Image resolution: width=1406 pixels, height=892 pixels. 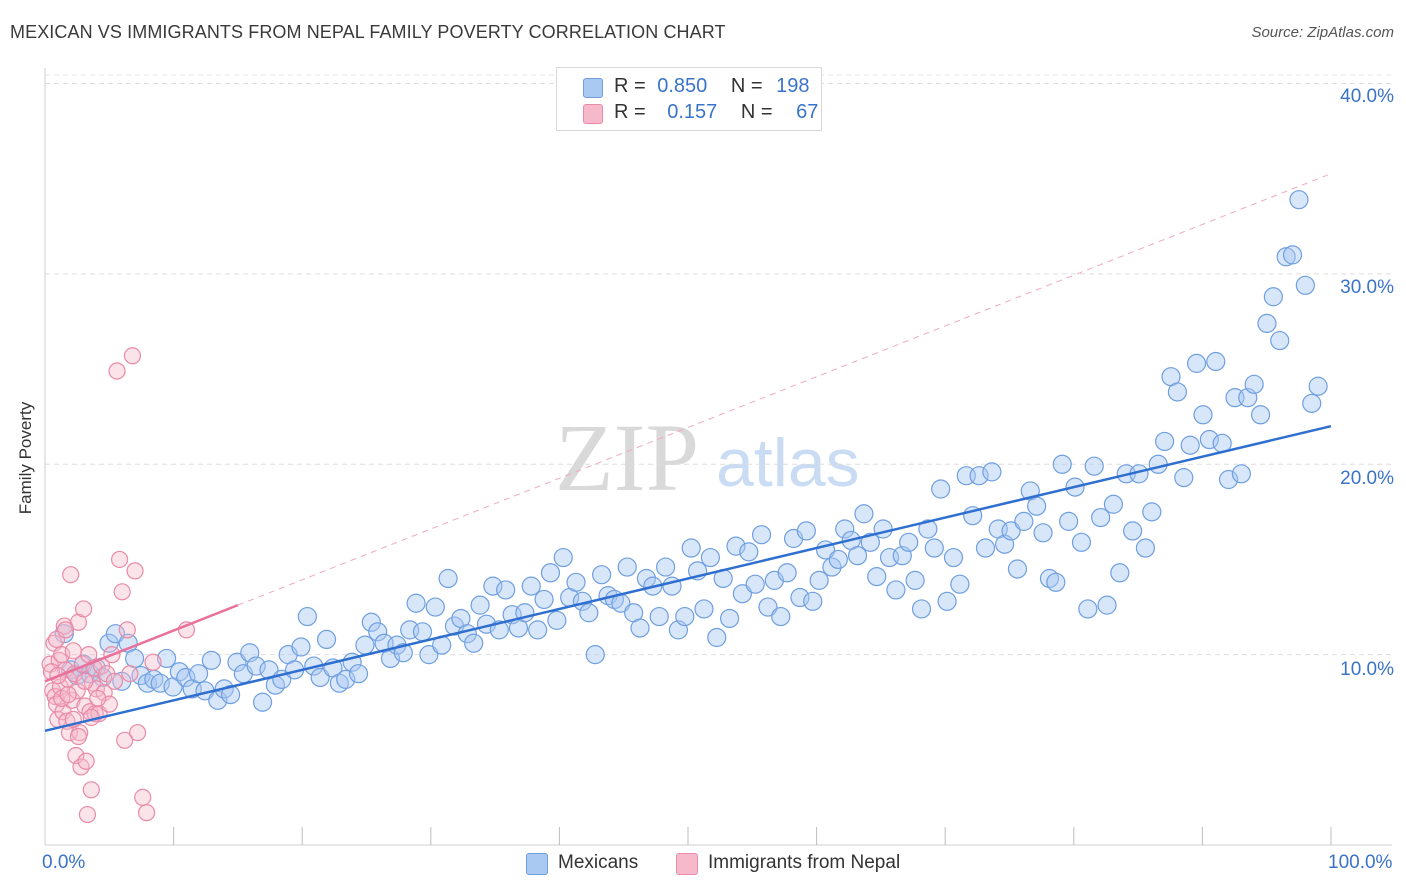 What do you see at coordinates (1360, 862) in the screenshot?
I see `x-tick-label-max: 100.0%` at bounding box center [1360, 862].